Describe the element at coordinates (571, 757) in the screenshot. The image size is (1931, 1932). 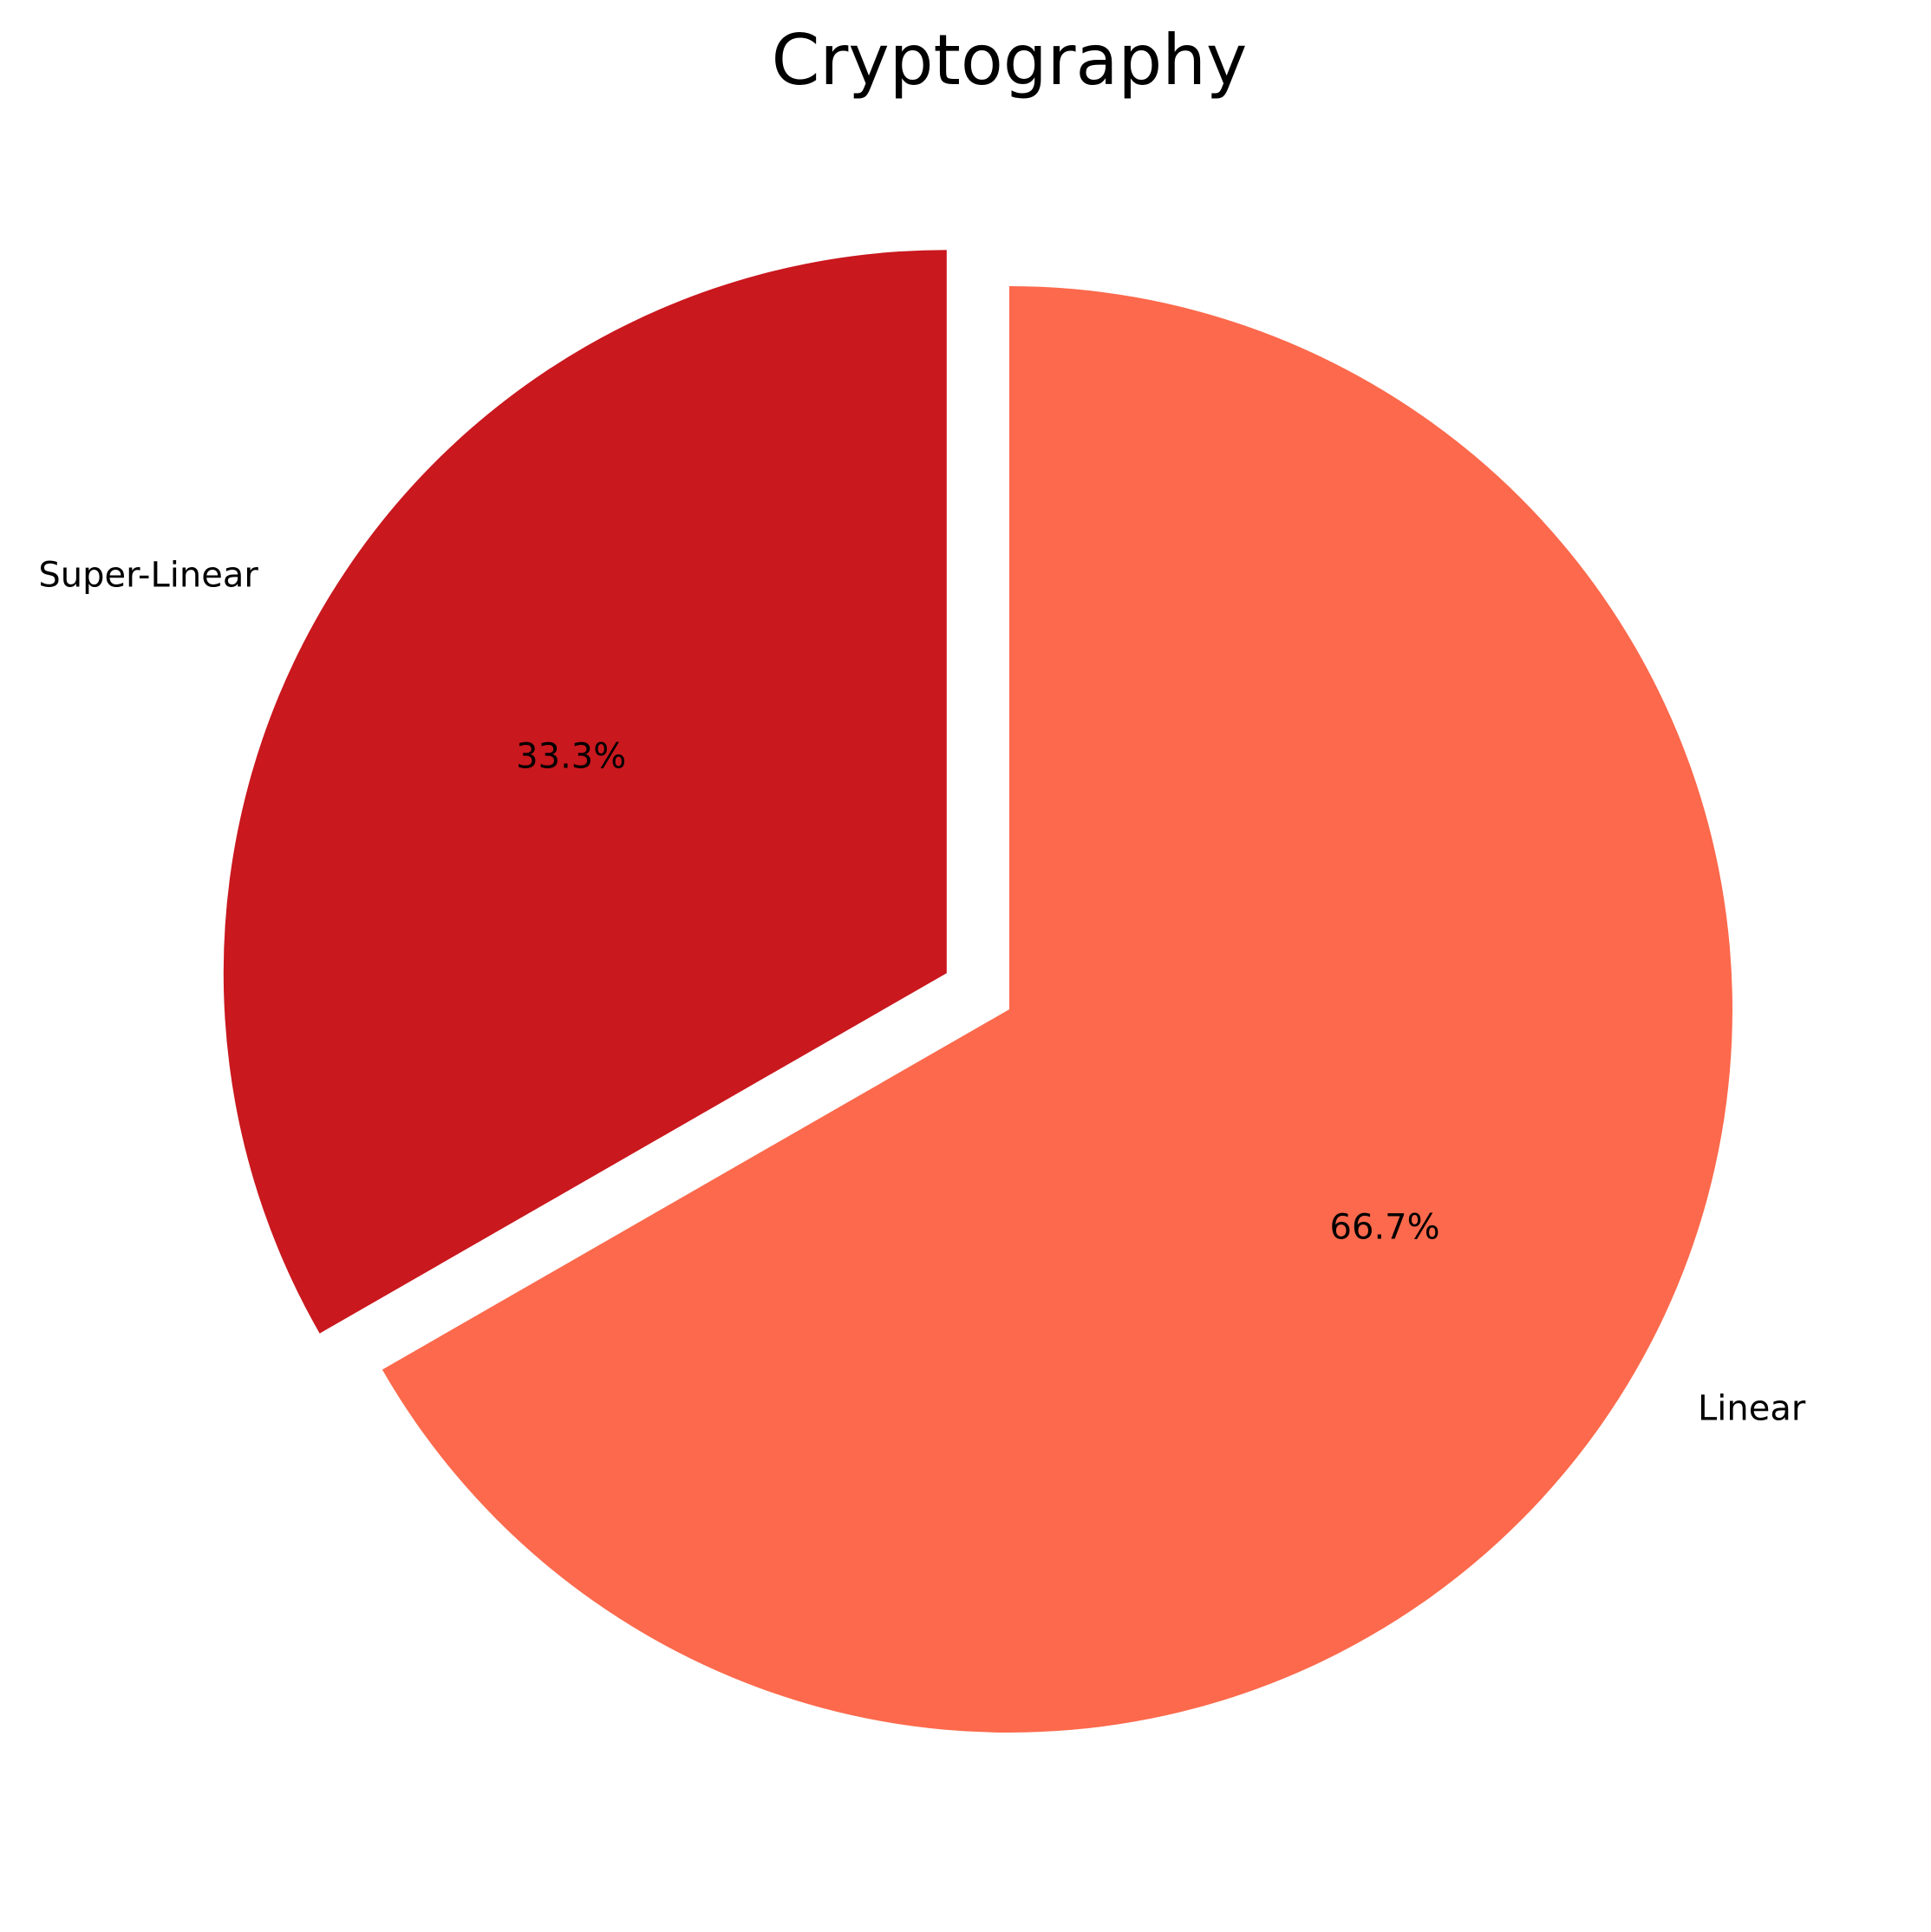
I see `pie-value-label-super-linear: 33.3%` at that location.